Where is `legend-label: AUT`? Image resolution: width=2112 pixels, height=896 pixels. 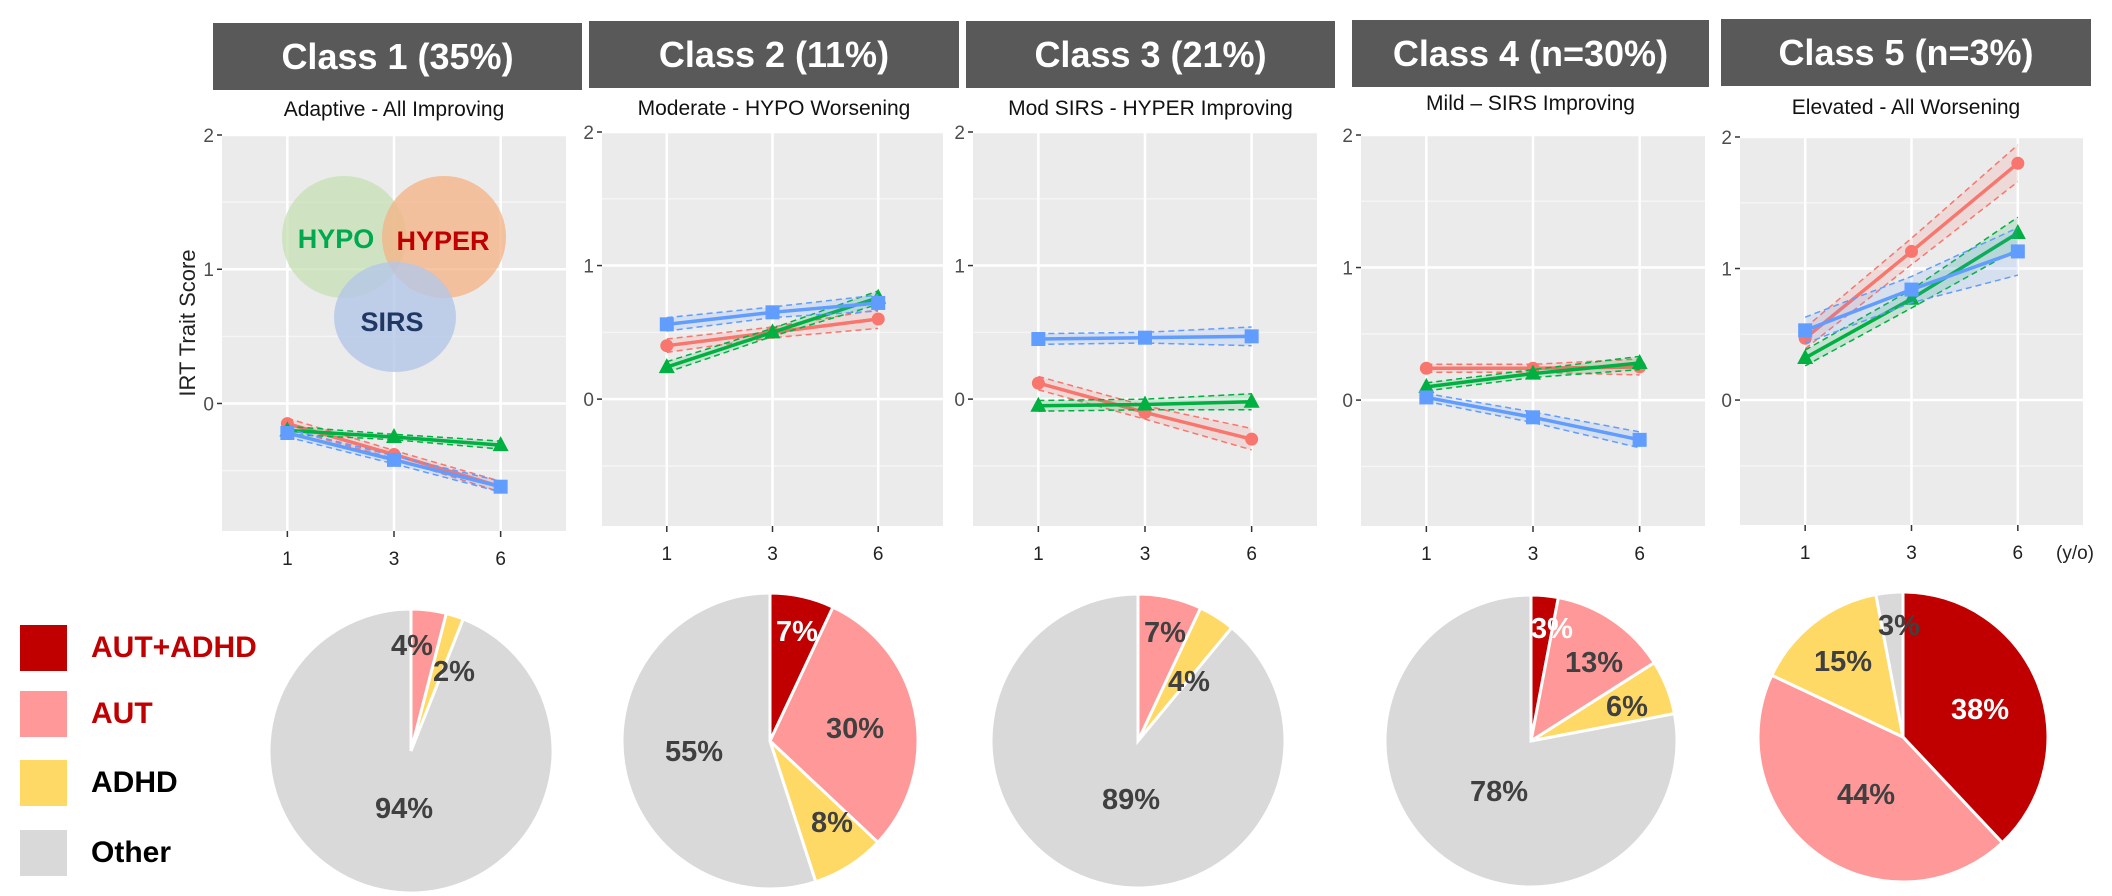 legend-label: AUT is located at coordinates (122, 713).